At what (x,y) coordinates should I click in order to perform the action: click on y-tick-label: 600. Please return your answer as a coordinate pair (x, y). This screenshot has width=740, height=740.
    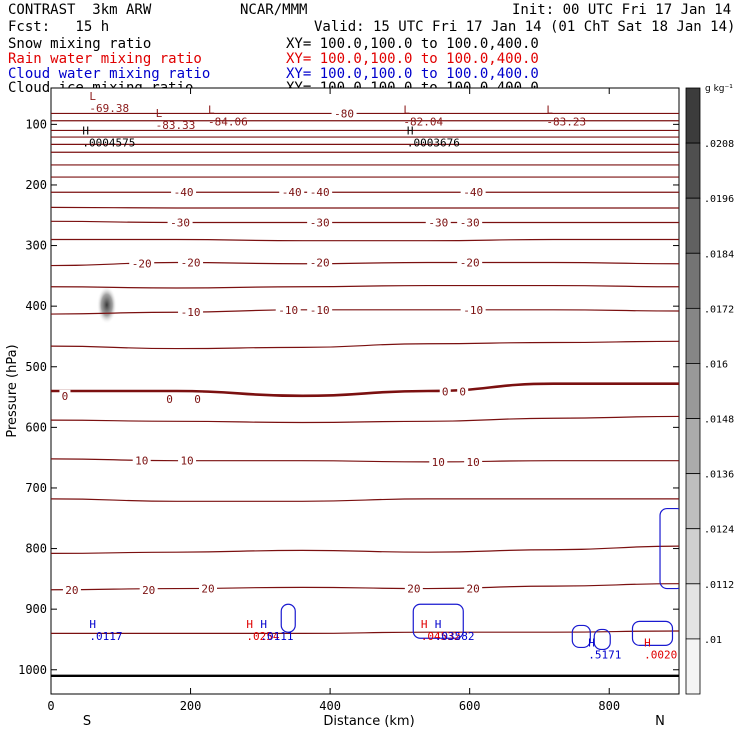
    Looking at the image, I should click on (36, 427).